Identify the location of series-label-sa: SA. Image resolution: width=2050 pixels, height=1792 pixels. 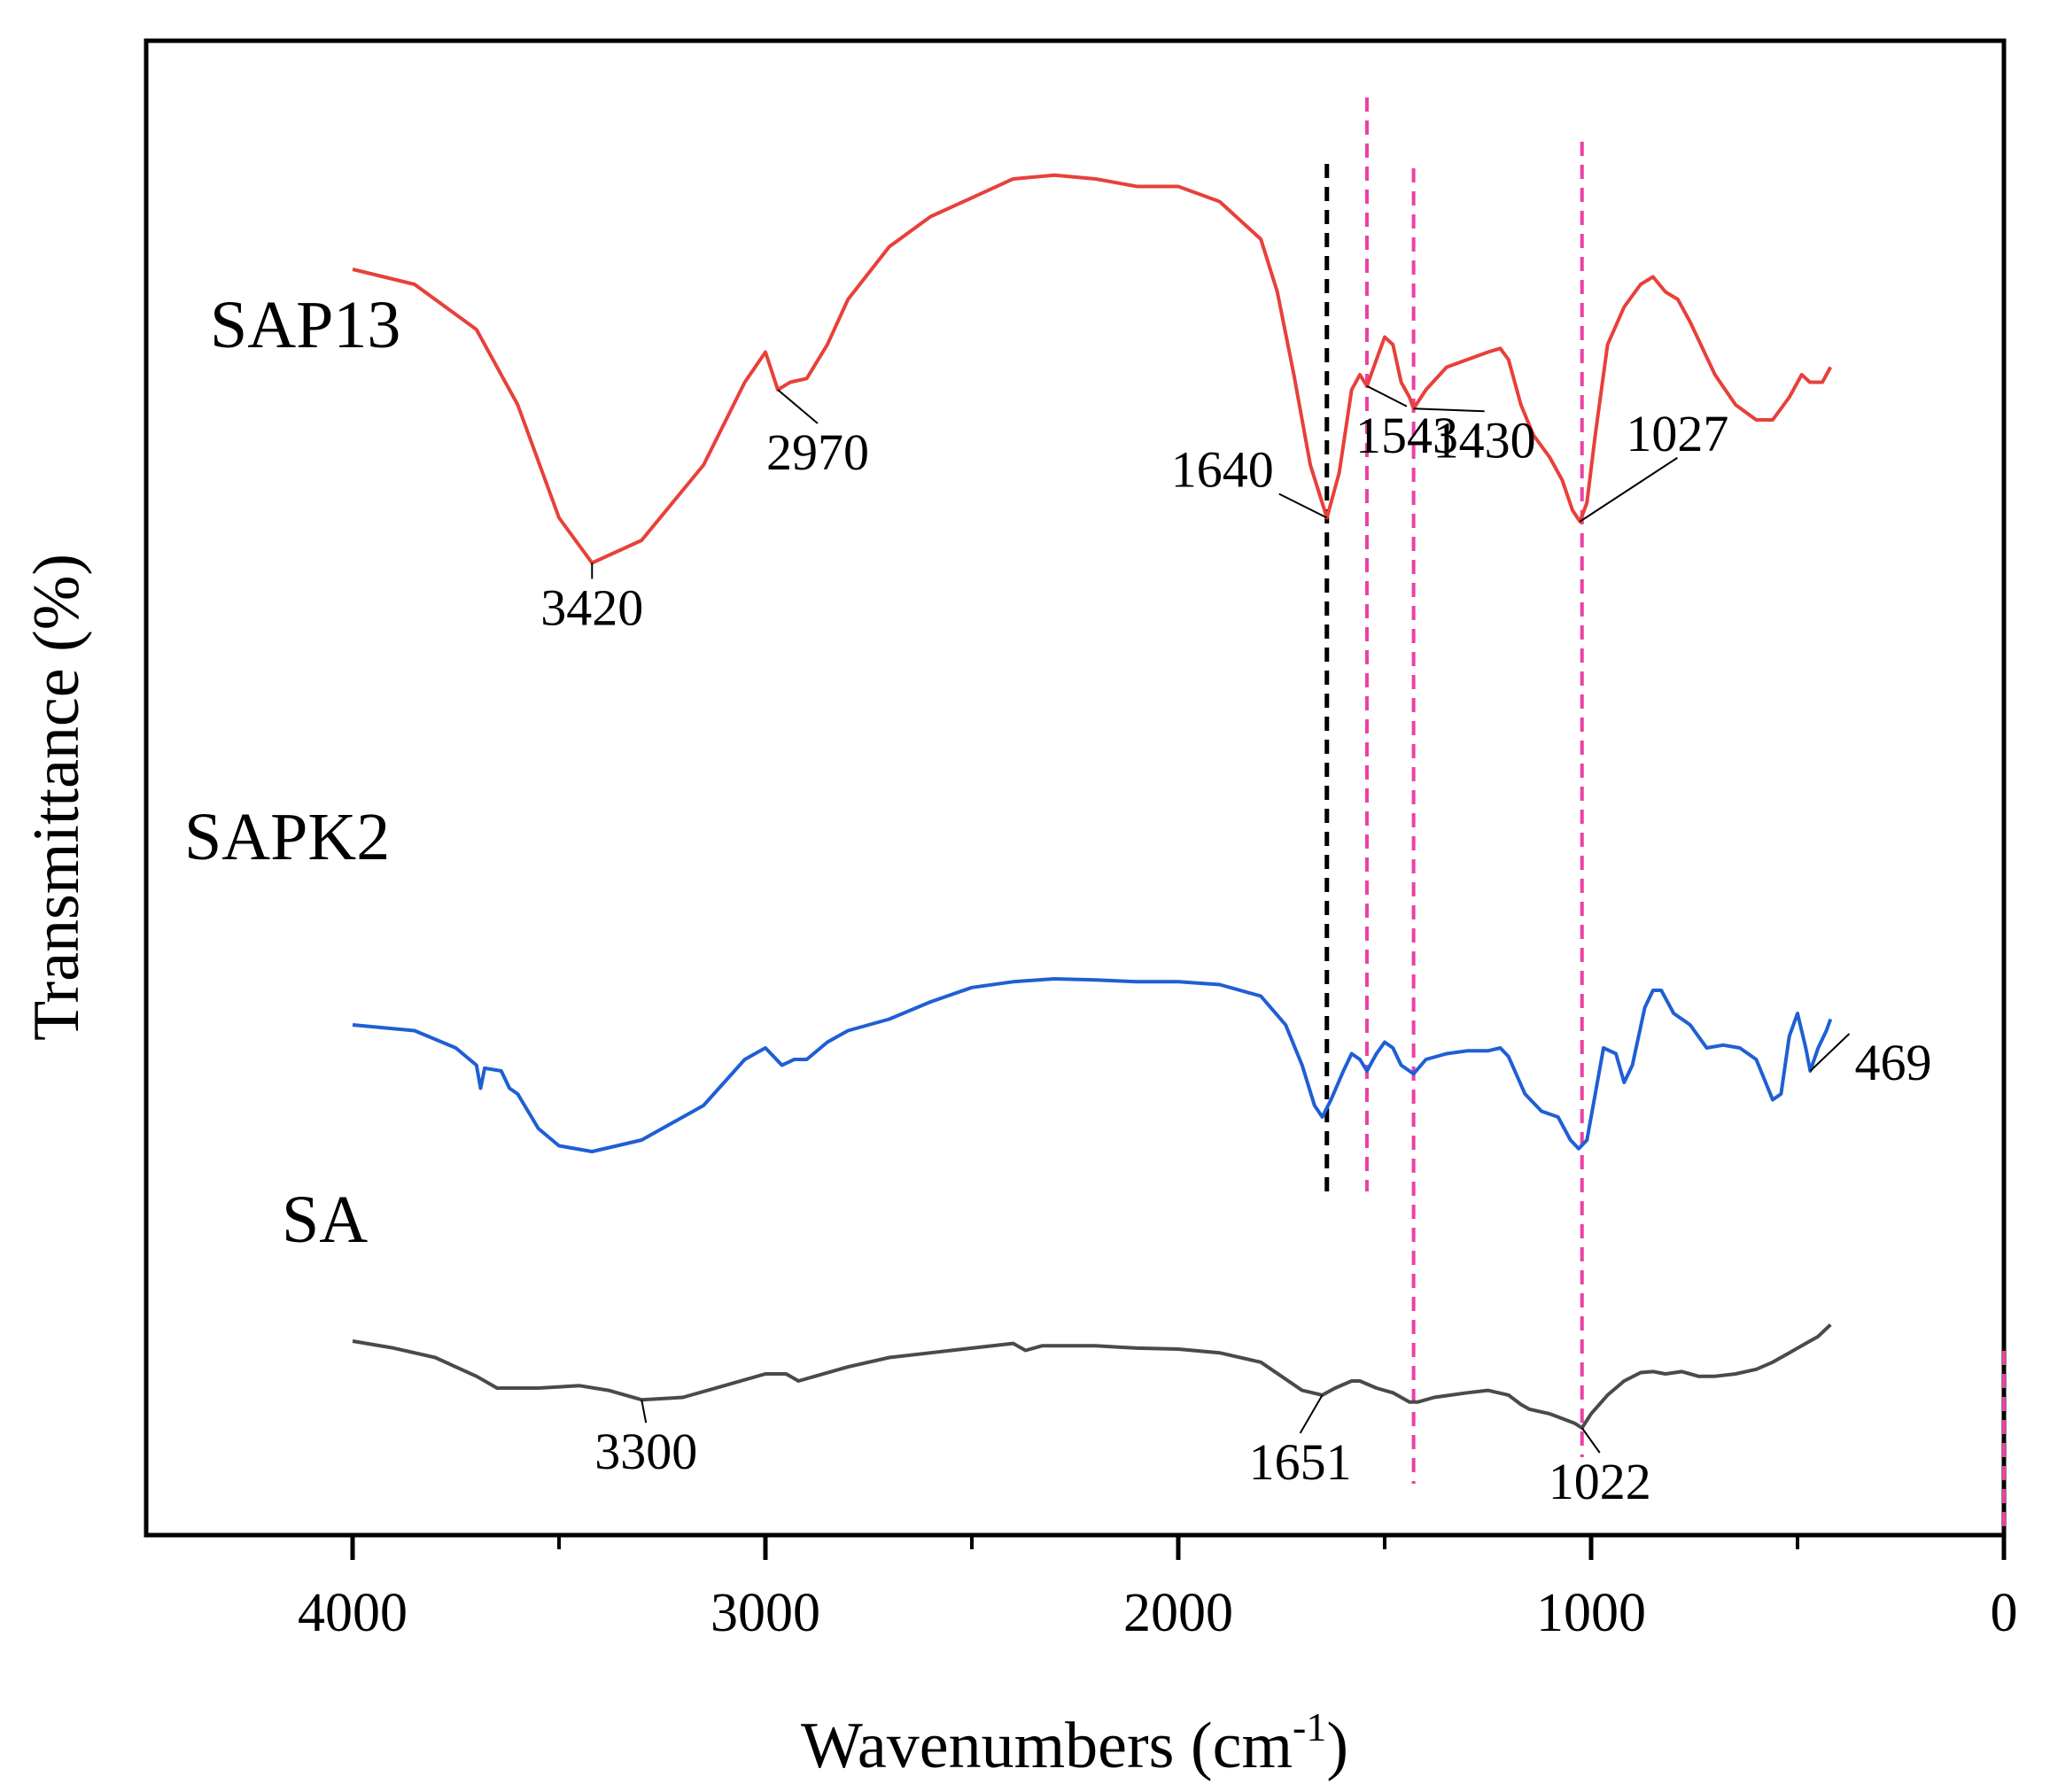
(325, 1220).